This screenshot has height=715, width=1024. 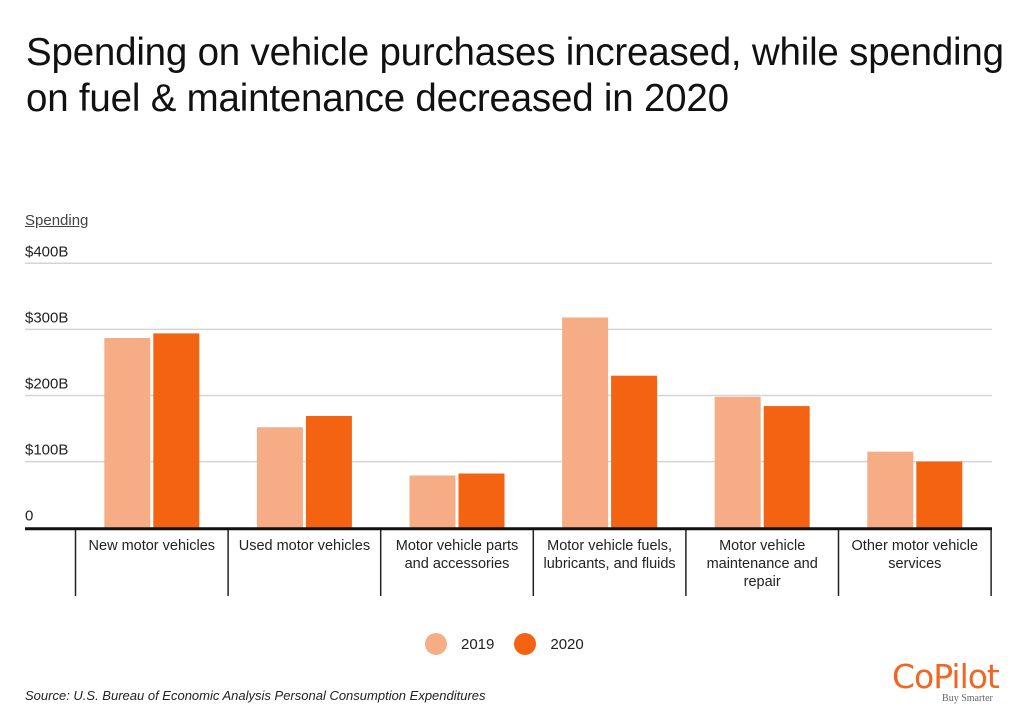 I want to click on logo-wordmark: CoPilot, so click(x=946, y=676).